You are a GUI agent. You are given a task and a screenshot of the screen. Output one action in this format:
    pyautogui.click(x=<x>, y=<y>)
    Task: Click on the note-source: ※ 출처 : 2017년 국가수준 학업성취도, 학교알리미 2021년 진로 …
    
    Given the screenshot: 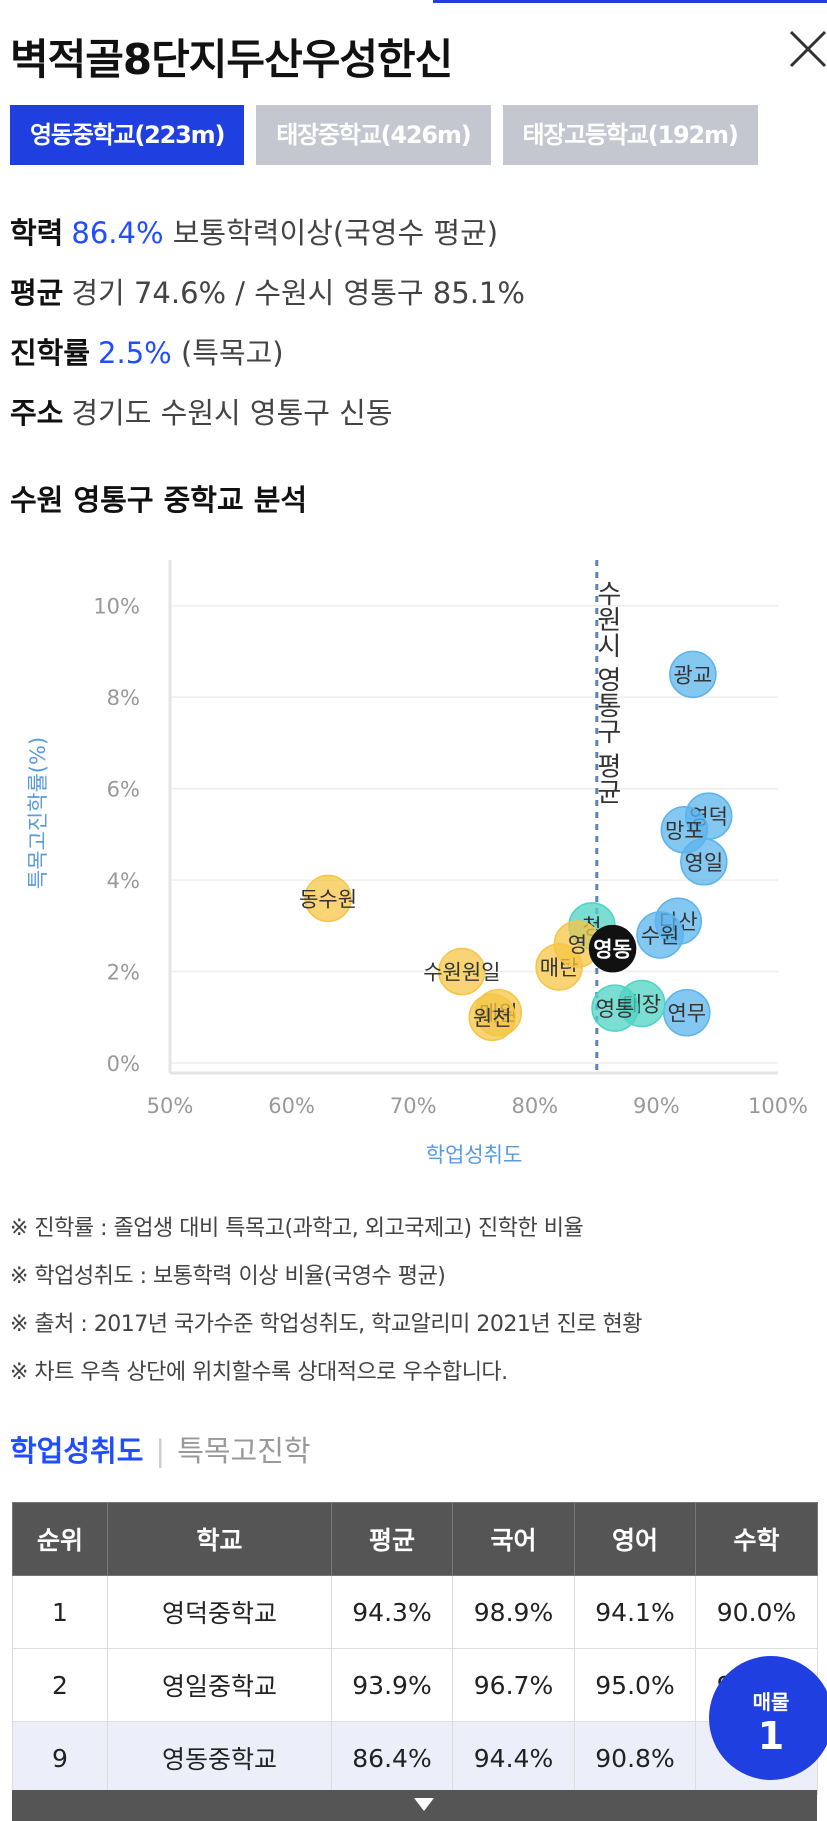 What is the action you would take?
    pyautogui.click(x=326, y=1324)
    